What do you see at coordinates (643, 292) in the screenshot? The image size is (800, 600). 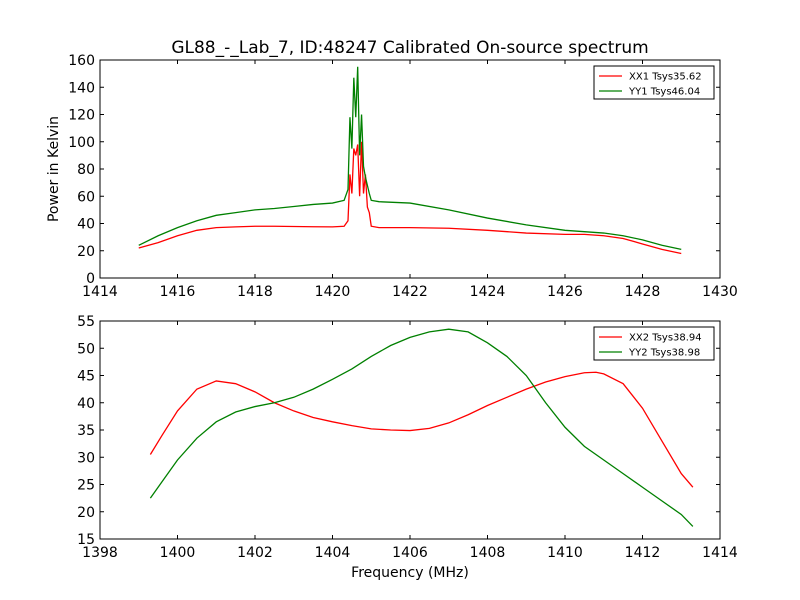 I see `x-tick-label: 1428` at bounding box center [643, 292].